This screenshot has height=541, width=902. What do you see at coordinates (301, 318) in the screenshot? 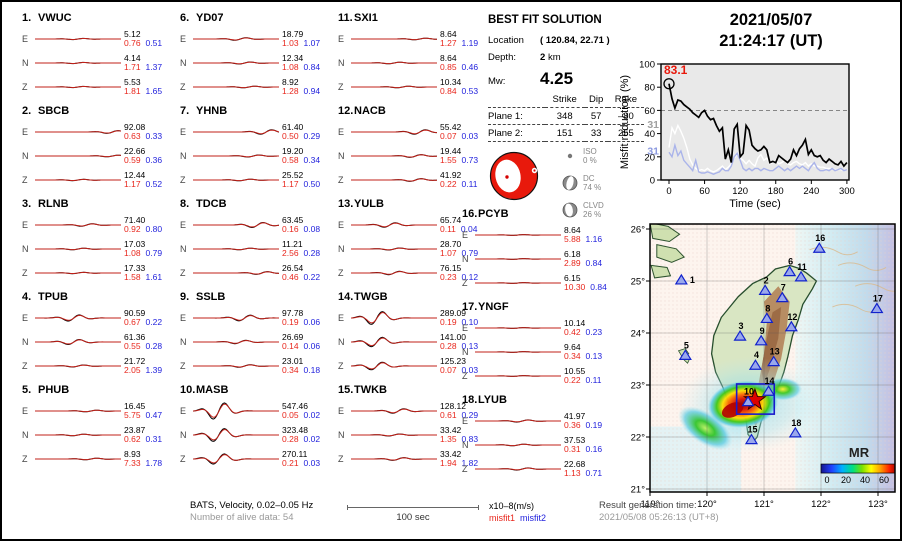
I see `trace-values: 97.78 0.19 0.06` at bounding box center [301, 318].